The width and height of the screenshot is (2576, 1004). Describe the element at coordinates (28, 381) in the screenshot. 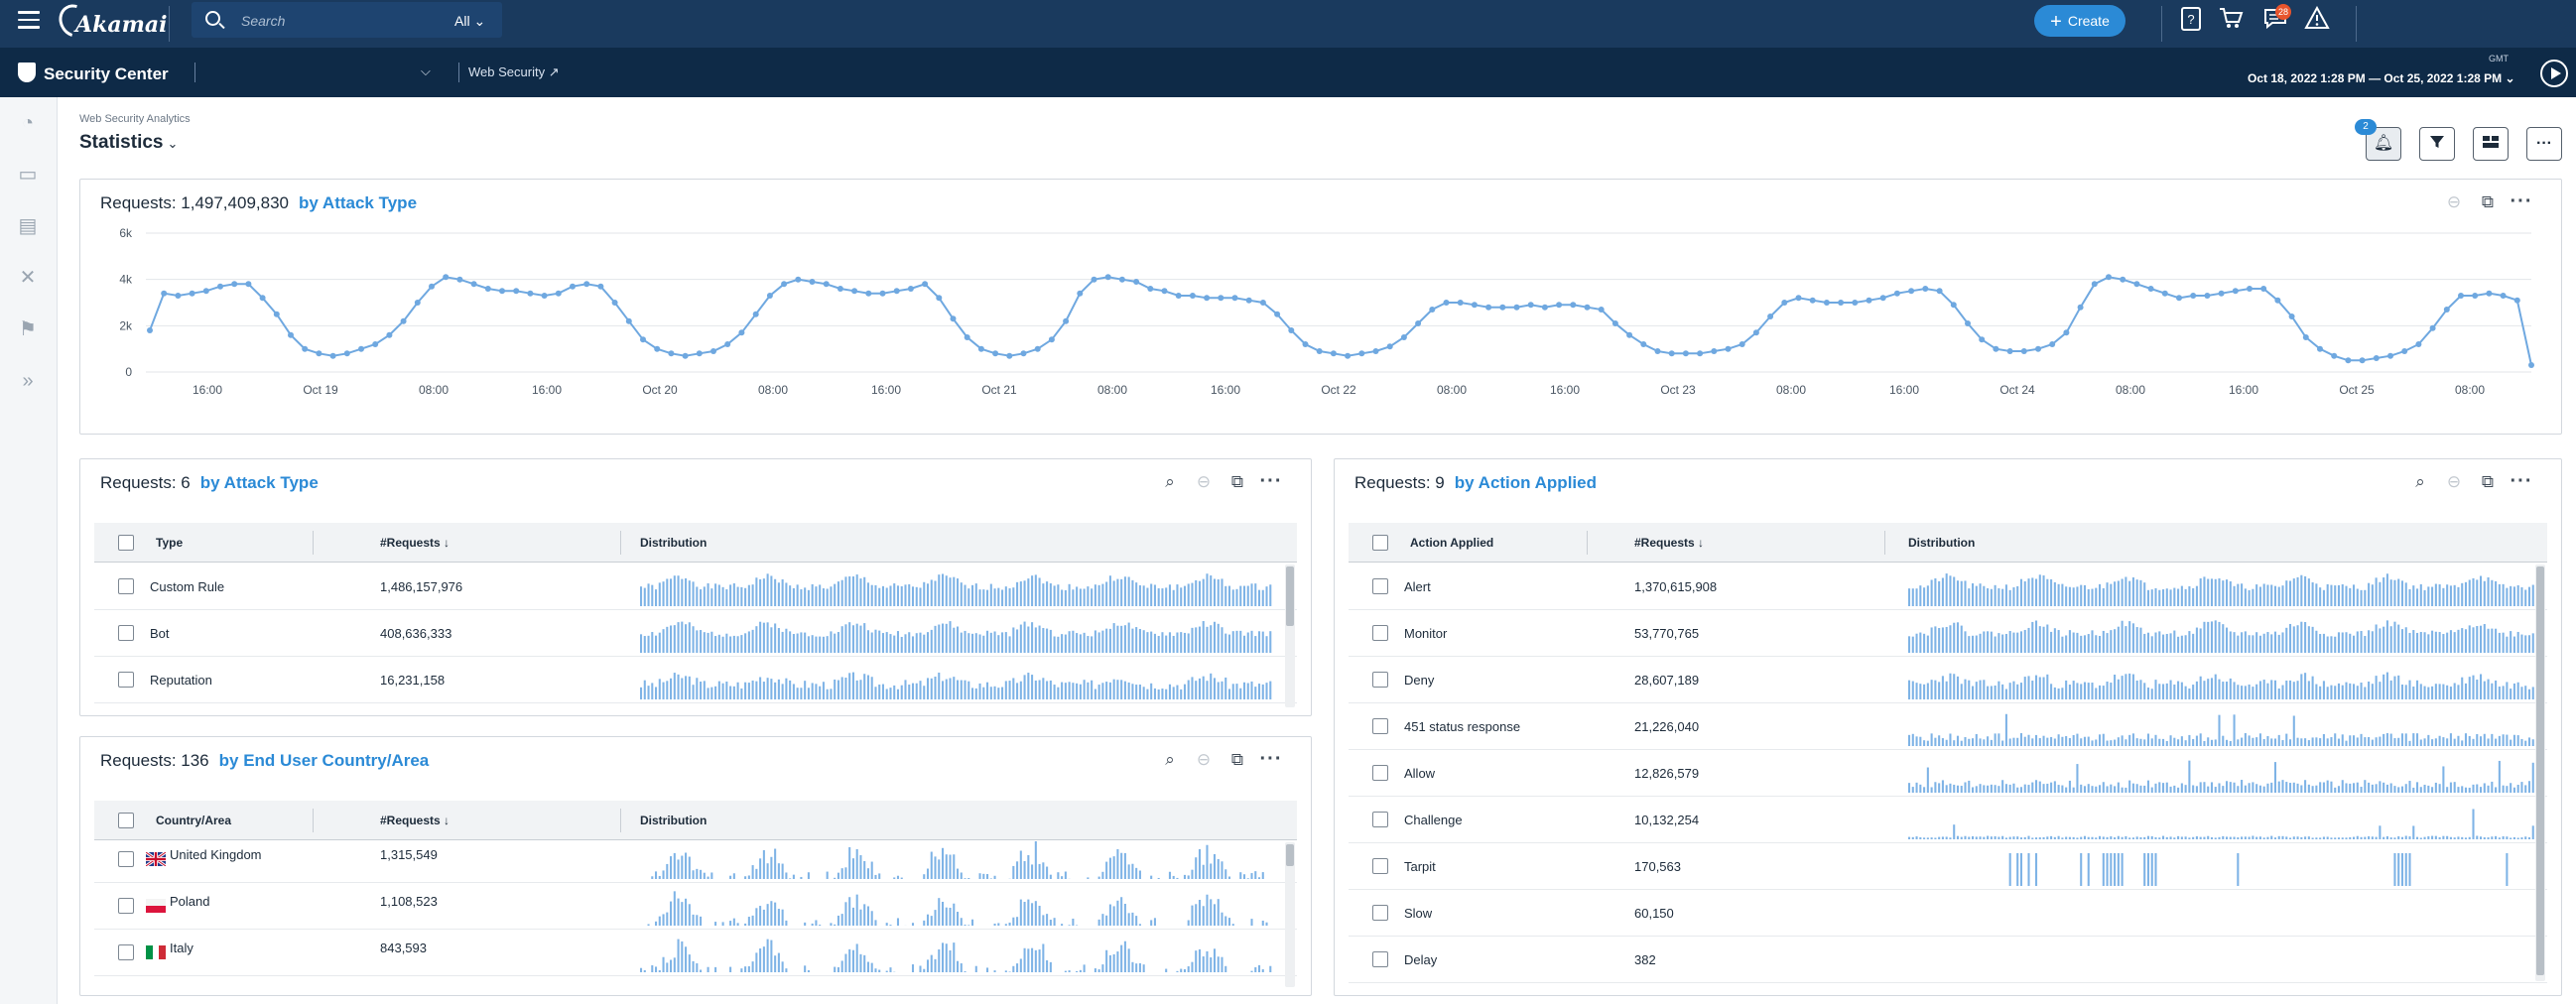

I see `expand-icon: »` at that location.